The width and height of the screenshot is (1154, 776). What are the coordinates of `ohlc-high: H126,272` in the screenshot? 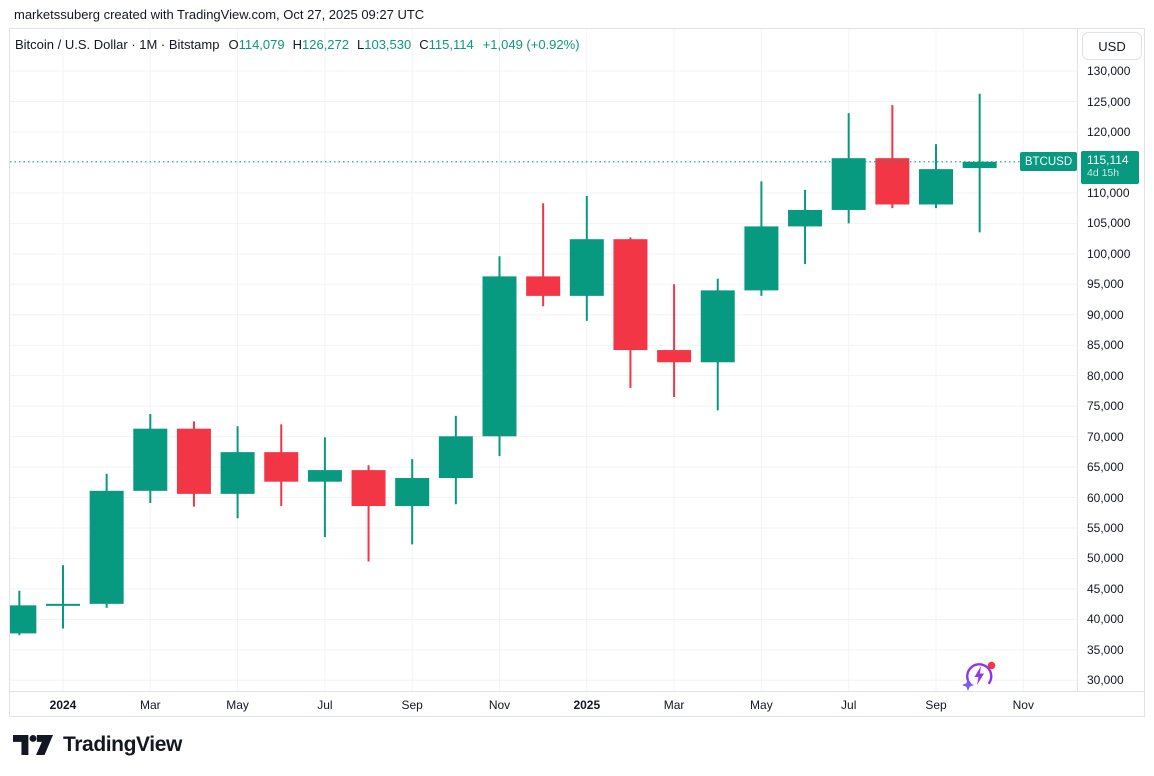 It's located at (321, 44).